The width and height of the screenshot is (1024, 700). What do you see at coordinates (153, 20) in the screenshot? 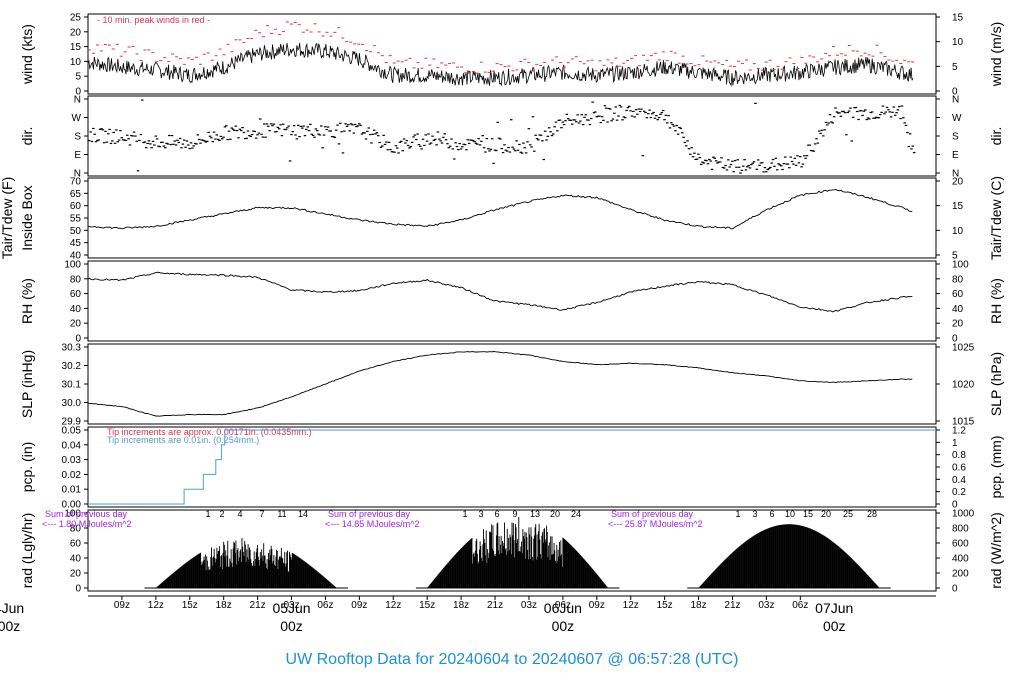
I see `peak-wind-note: - 10 min. peak winds in red -` at bounding box center [153, 20].